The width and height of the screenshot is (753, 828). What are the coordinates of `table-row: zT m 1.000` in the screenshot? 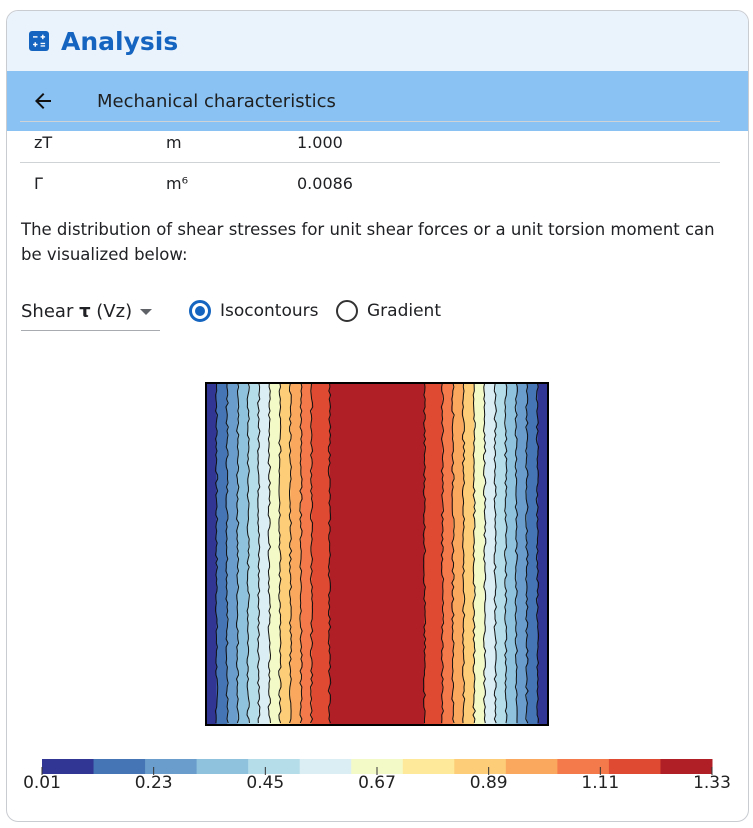 It's located at (370, 142).